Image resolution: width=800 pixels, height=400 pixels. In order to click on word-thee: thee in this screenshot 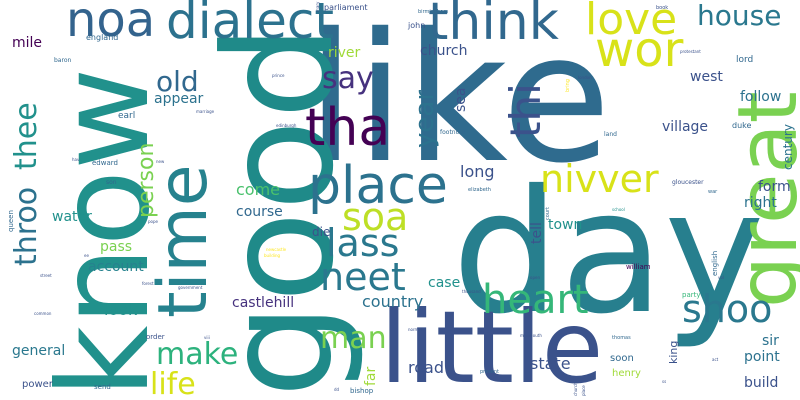, I will do `click(26, 136)`.